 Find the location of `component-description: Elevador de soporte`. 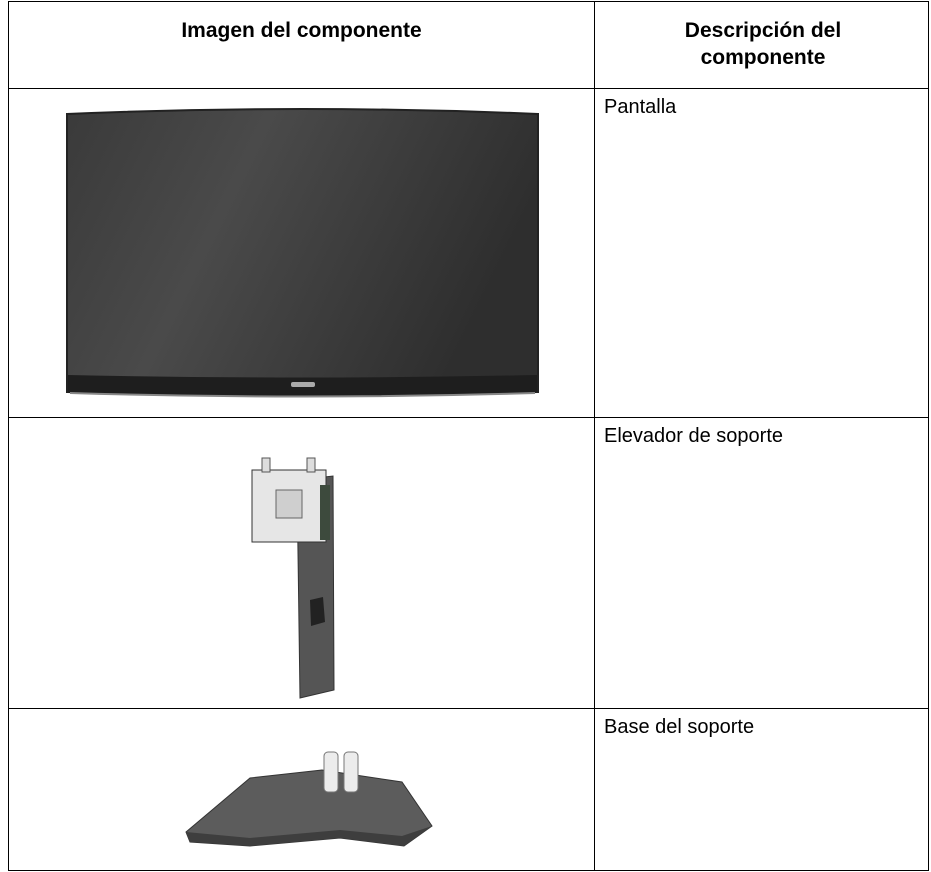

component-description: Elevador de soporte is located at coordinates (694, 436).